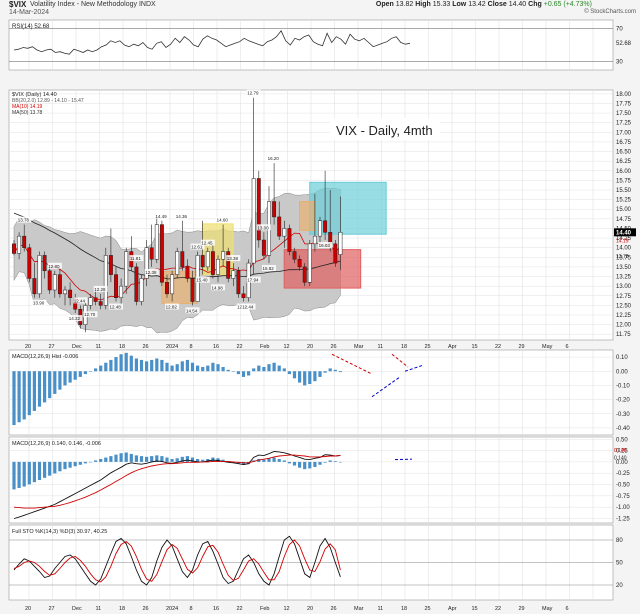  Describe the element at coordinates (619, 29) in the screenshot. I see `rsi-tick-label: 70` at that location.